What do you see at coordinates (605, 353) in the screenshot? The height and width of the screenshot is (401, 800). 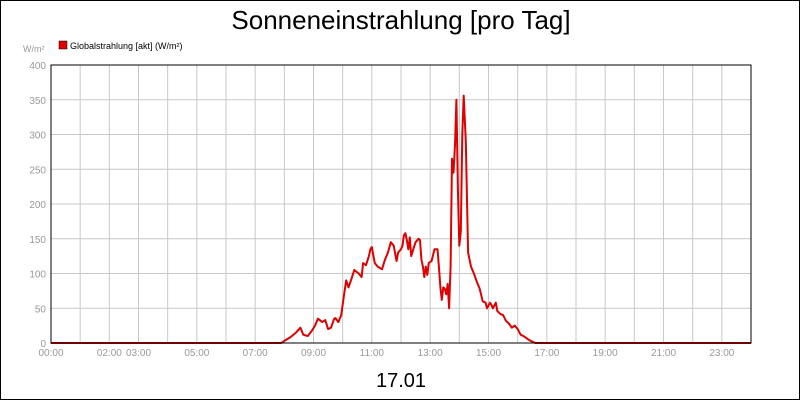 I see `x-tick-label: 19:00` at bounding box center [605, 353].